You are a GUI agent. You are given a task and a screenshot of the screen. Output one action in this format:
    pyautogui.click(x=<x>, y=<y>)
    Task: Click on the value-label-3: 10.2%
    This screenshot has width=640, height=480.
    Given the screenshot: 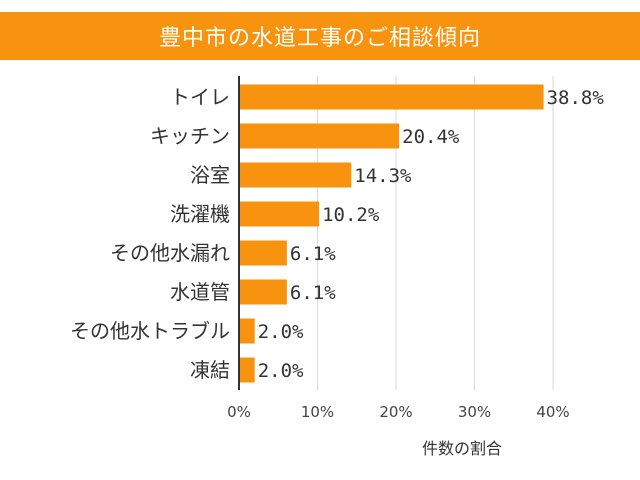 What is the action you would take?
    pyautogui.click(x=351, y=215)
    